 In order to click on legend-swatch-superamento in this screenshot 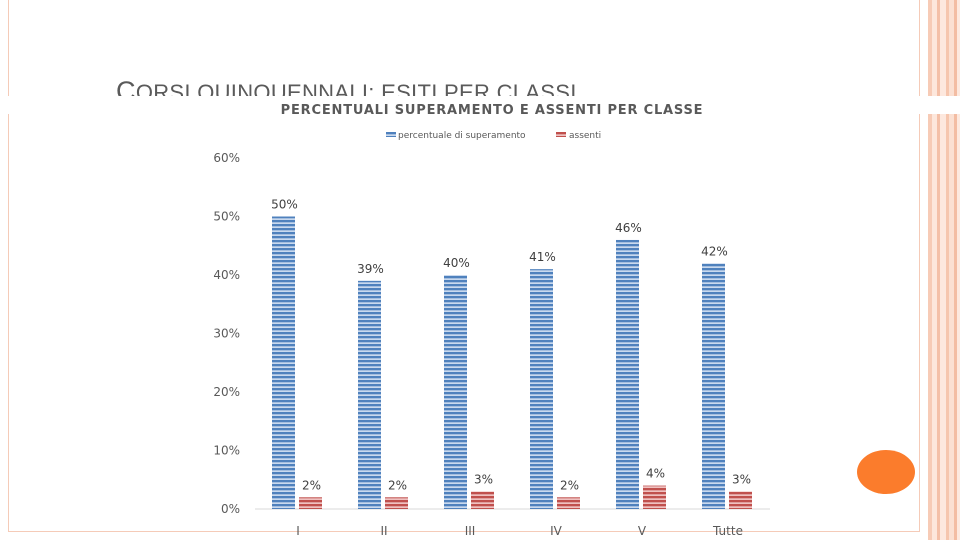, I will do `click(391, 134)`.